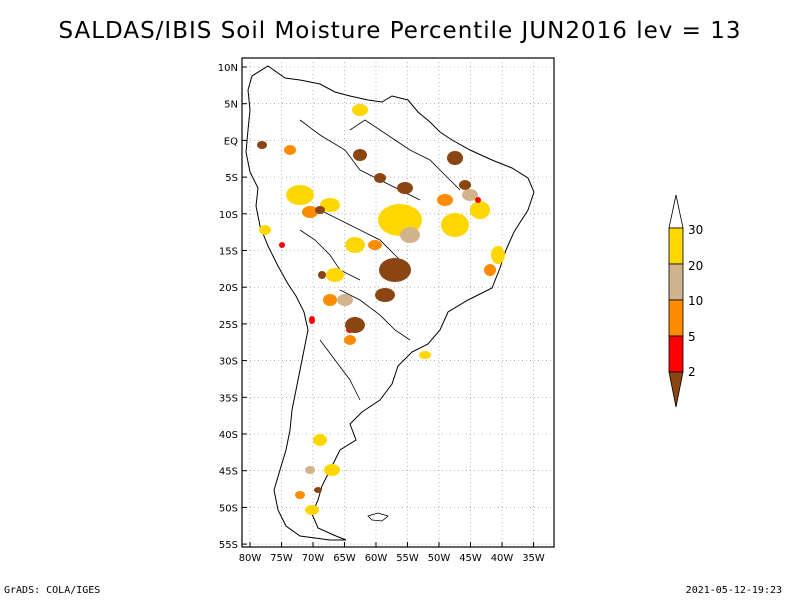 The image size is (800, 600). I want to click on lon-label: 70W, so click(313, 558).